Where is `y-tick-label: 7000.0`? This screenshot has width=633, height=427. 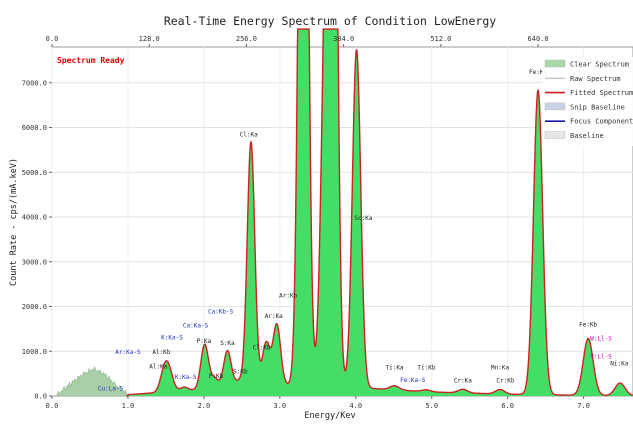 y-tick-label: 7000.0 is located at coordinates (34, 83).